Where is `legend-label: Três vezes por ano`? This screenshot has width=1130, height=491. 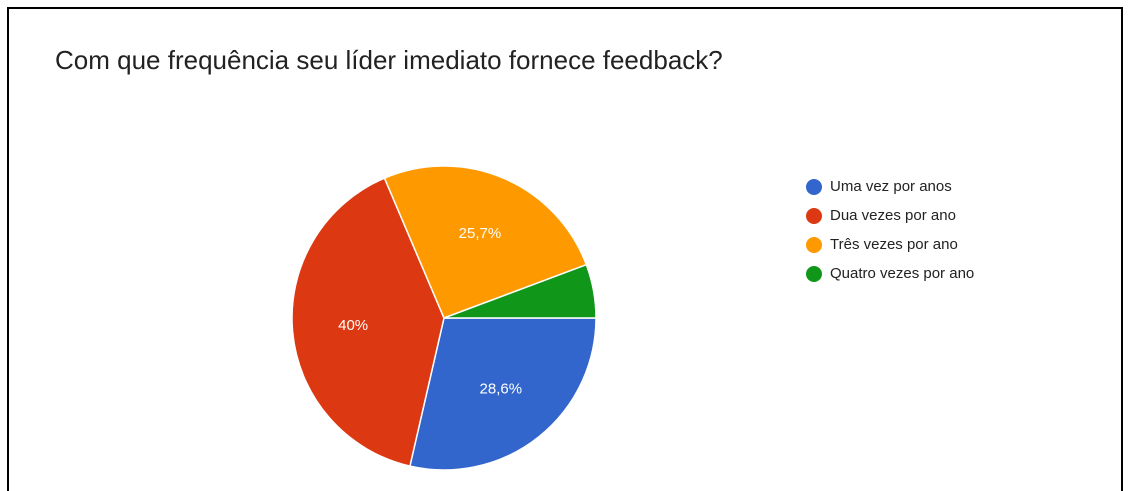
legend-label: Três vezes por ano is located at coordinates (894, 244).